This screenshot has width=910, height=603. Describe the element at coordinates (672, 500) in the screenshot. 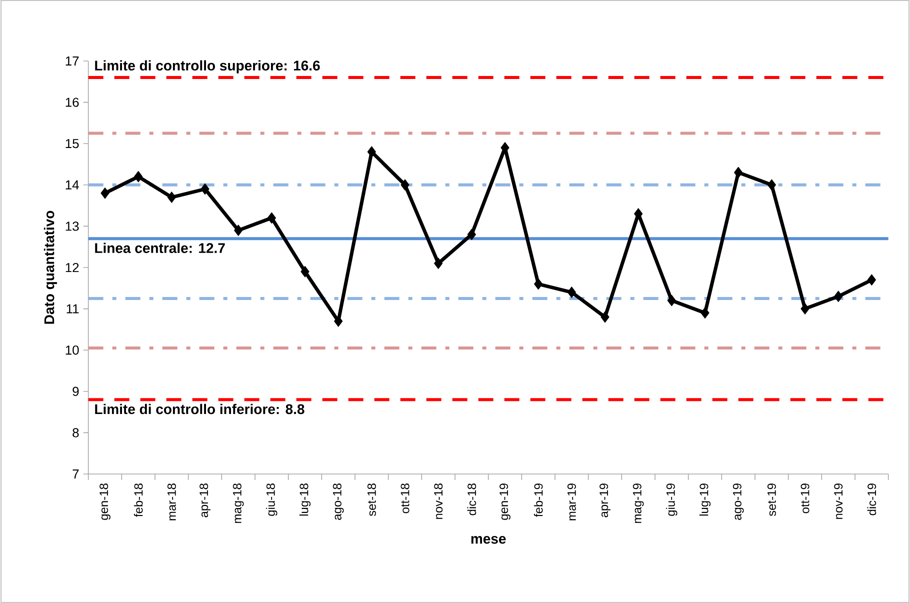

I see `x-tick-label: giu-19` at that location.